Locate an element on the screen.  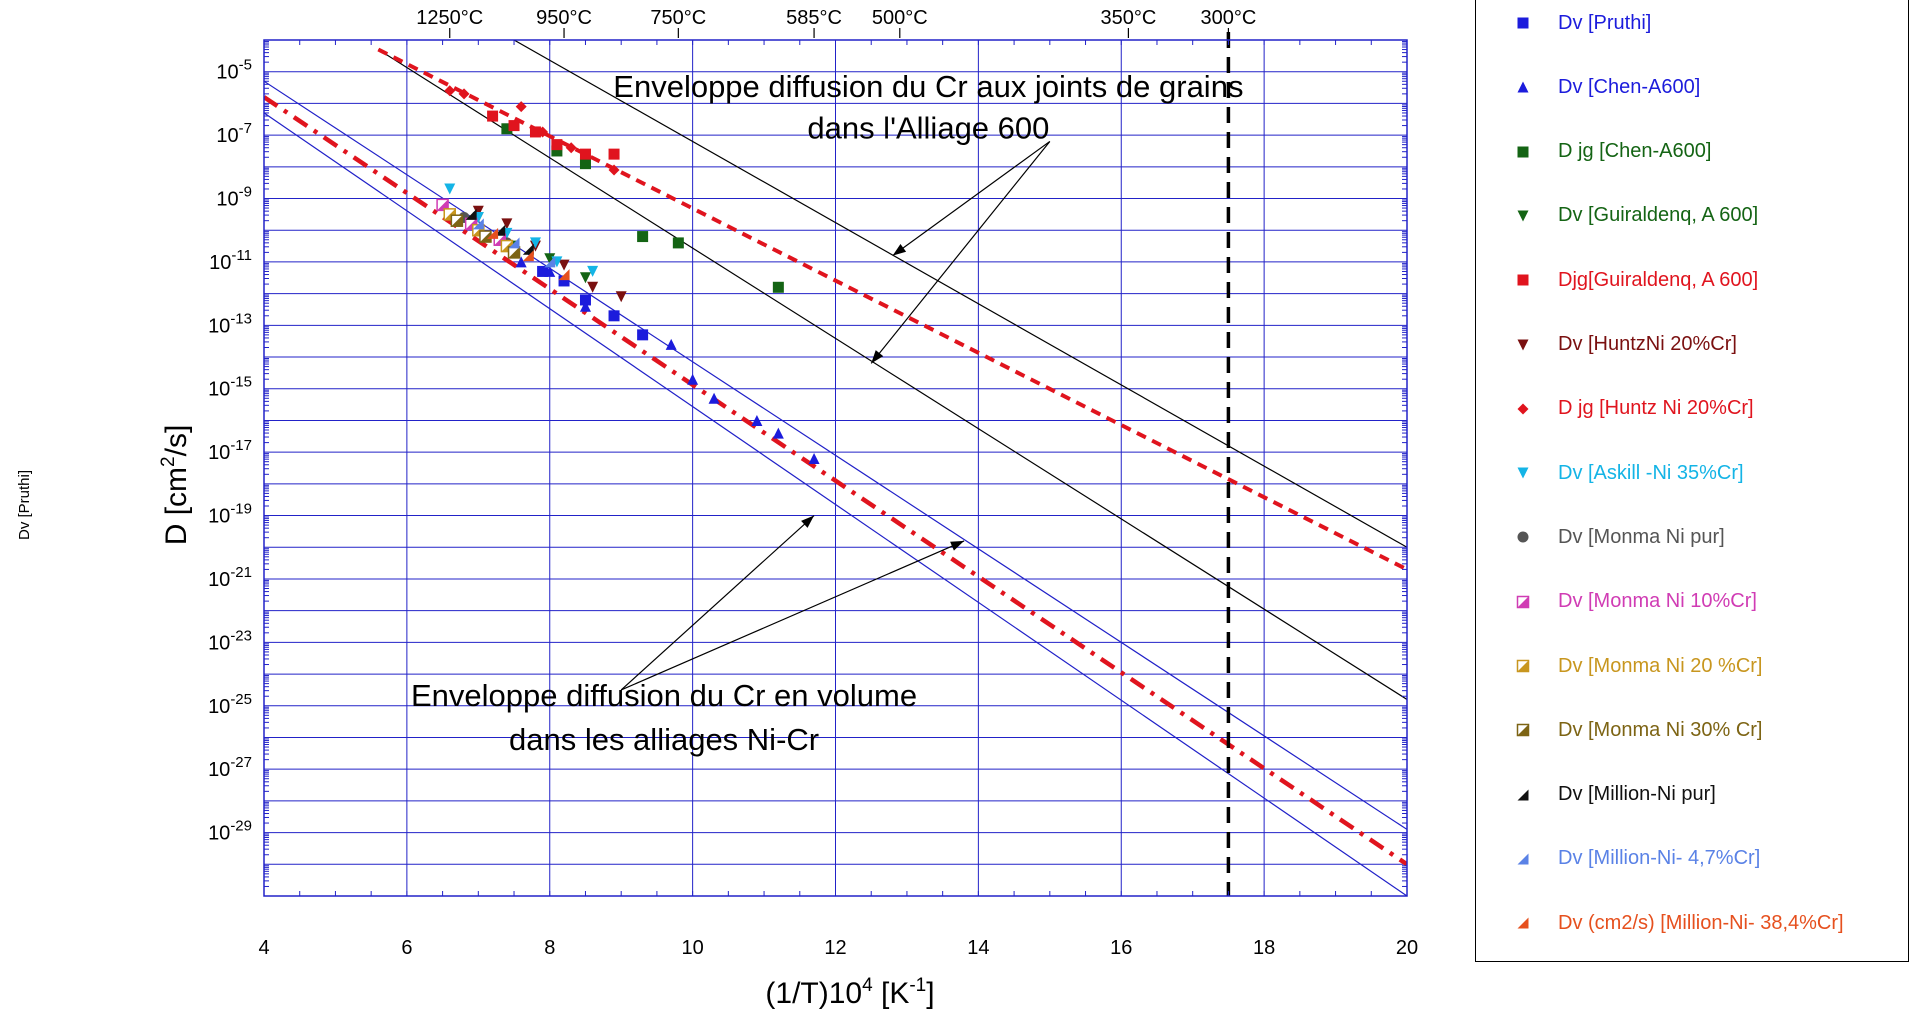
legend-item: Djg[Guiraldenq, A 600] is located at coordinates (1637, 280).